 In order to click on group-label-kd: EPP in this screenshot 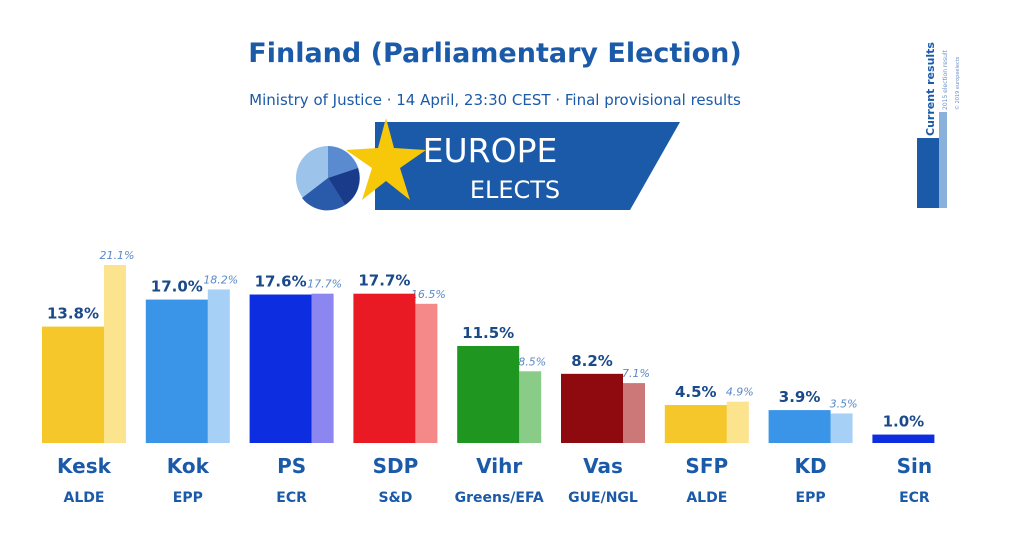, I will do `click(811, 498)`.